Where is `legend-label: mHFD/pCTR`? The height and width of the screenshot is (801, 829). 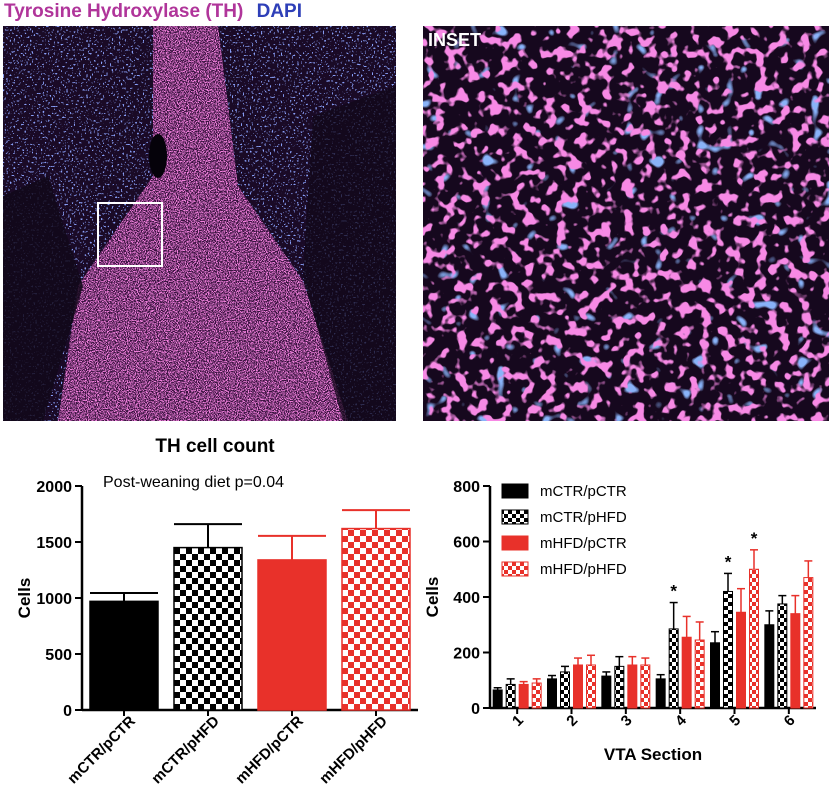 legend-label: mHFD/pCTR is located at coordinates (583, 543).